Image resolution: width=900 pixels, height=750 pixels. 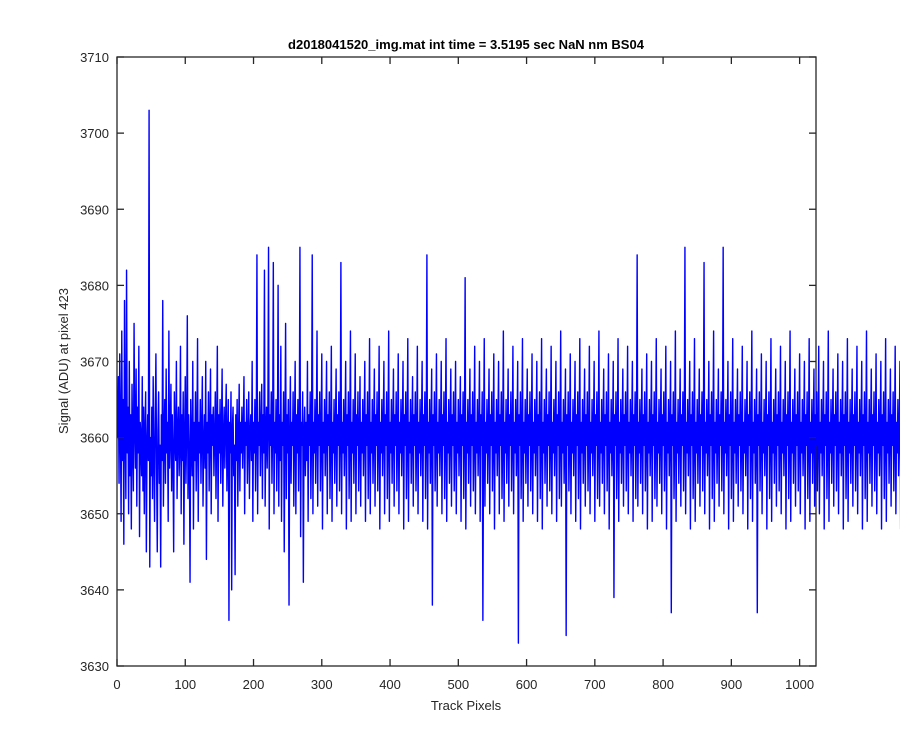 I want to click on y-tick-label: 3710, so click(x=94, y=57).